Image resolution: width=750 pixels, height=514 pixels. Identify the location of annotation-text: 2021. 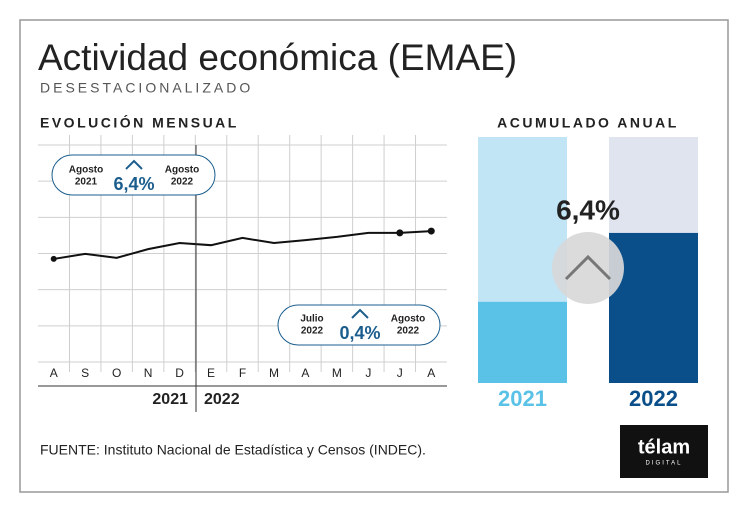
(86, 182).